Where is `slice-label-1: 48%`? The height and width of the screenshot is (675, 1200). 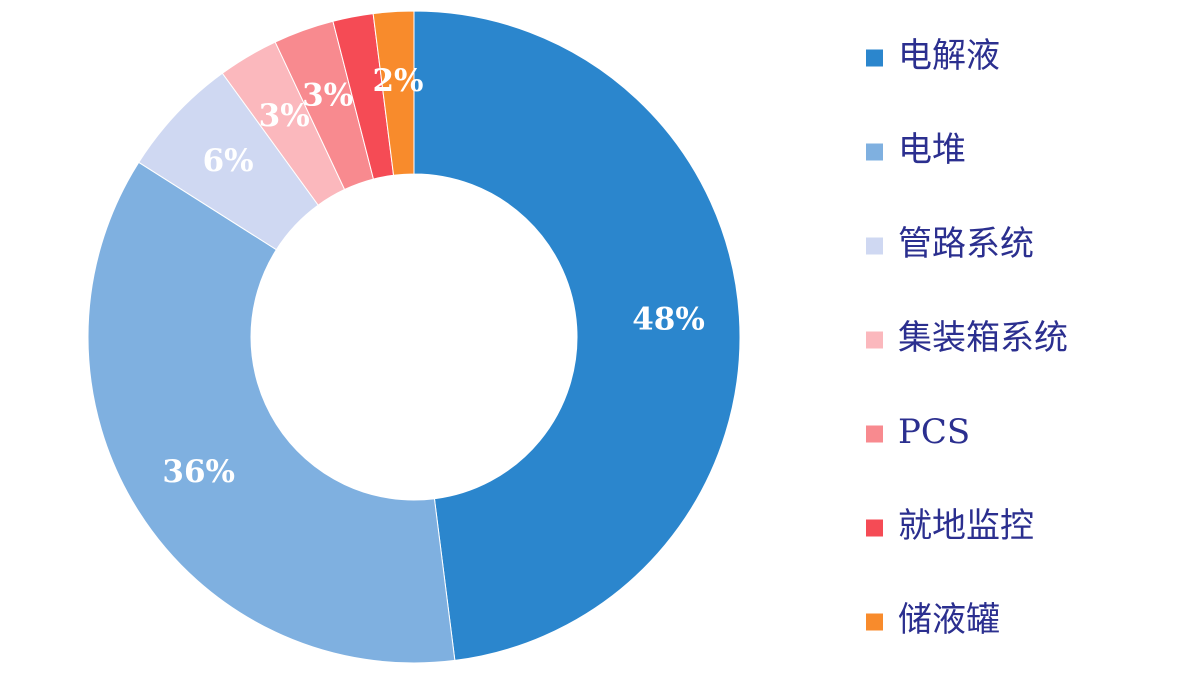 slice-label-1: 48% is located at coordinates (668, 319).